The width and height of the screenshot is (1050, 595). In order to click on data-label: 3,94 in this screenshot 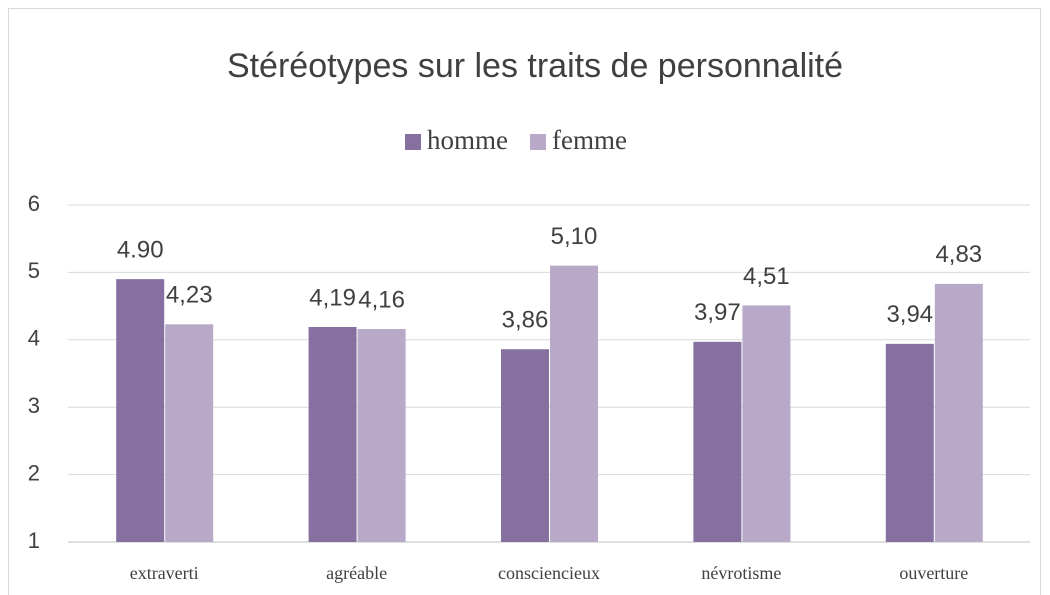, I will do `click(909, 314)`.